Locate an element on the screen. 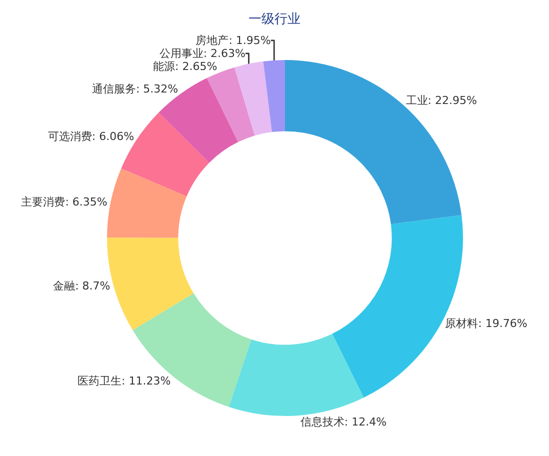  slice-label: 能源: 2.65% is located at coordinates (185, 66).